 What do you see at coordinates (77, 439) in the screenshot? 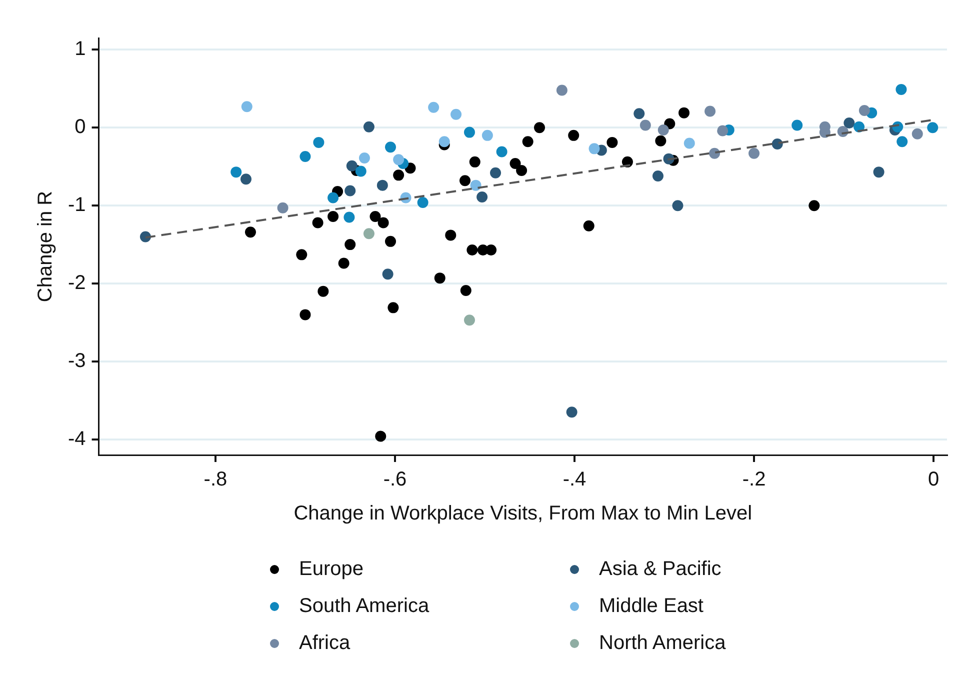
I see `y-tick-label: -4` at bounding box center [77, 439].